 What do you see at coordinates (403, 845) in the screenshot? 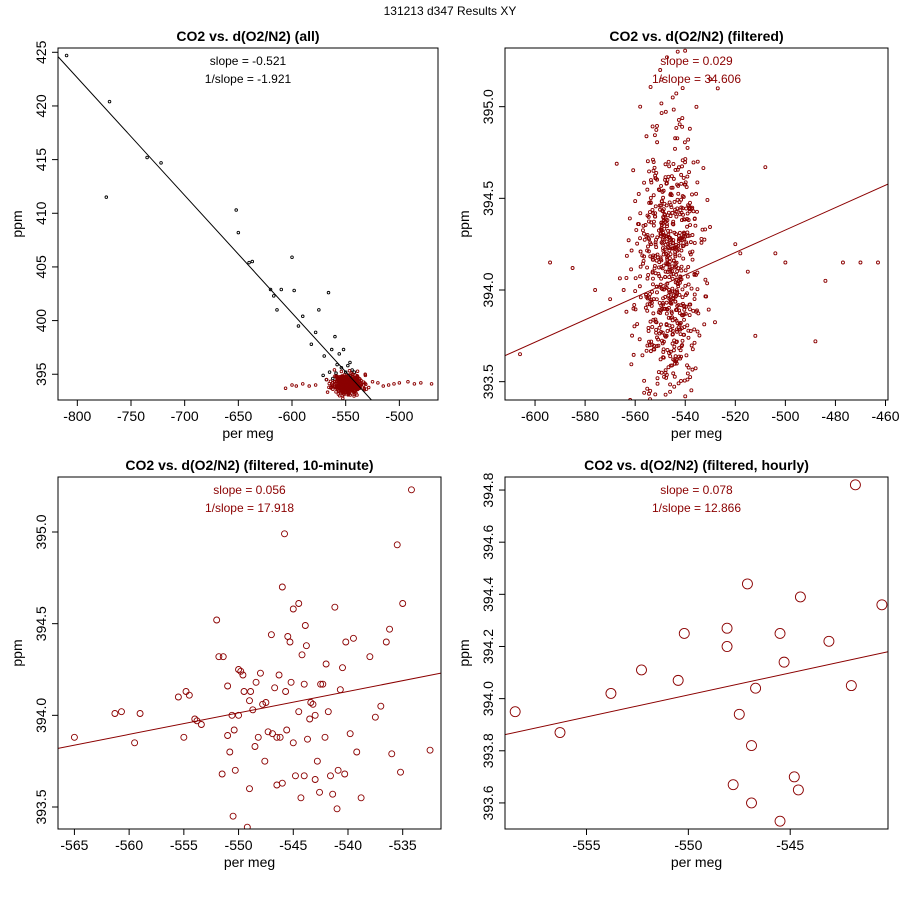
I see `x-tick-label: -535` at bounding box center [403, 845].